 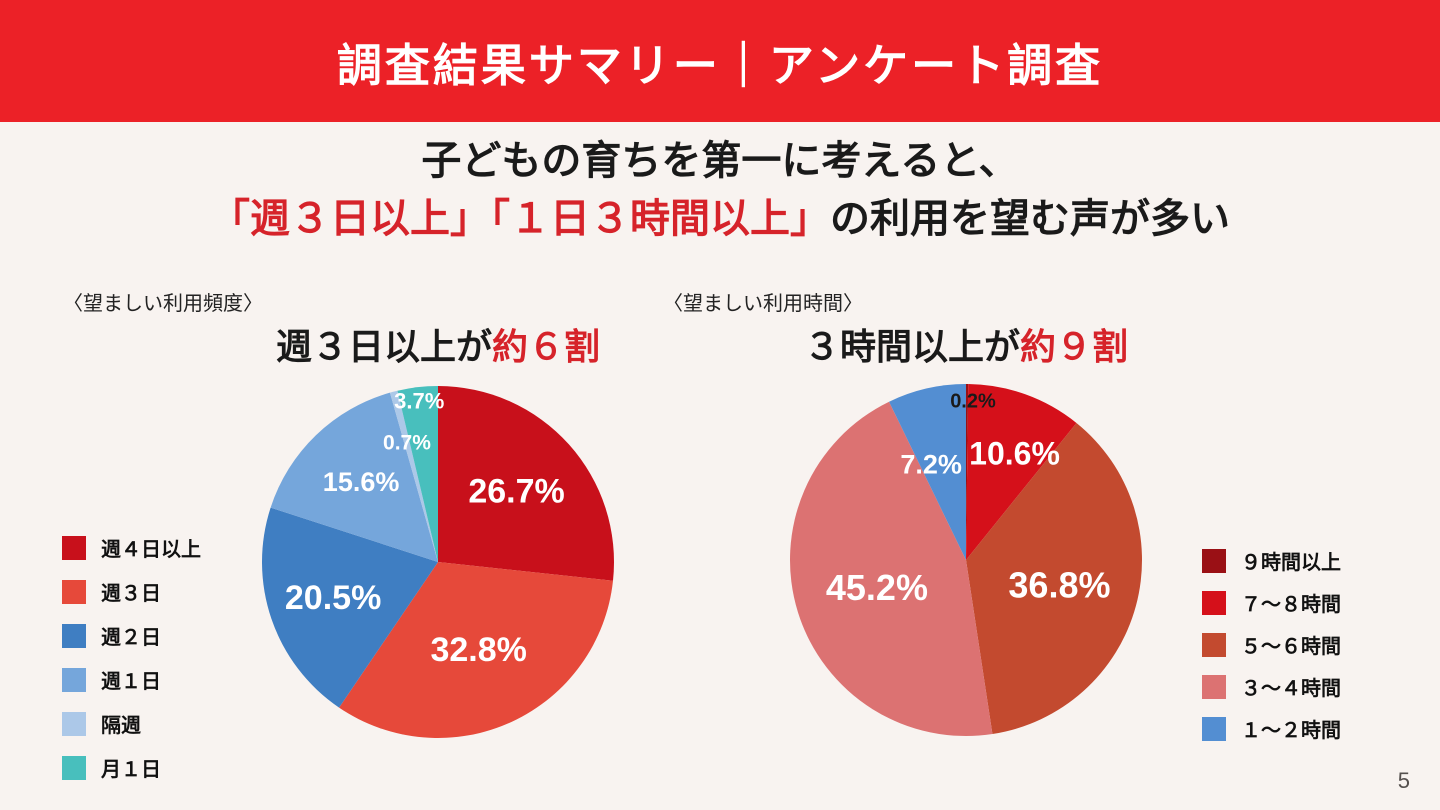 I want to click on legend-frequency: 週４日以上週３日週２日週１日隔週月１日, so click(x=131, y=665).